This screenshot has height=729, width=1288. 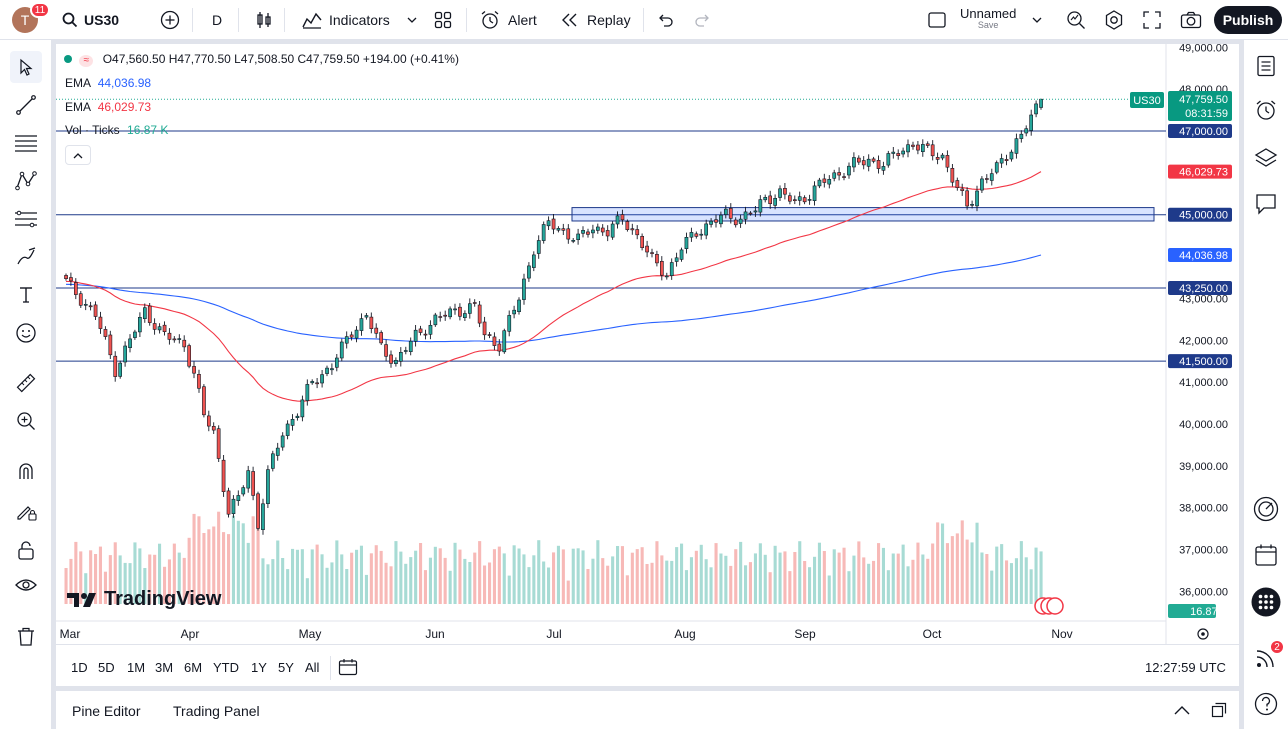 I want to click on ema2-legend: EMA 46,029.73, so click(x=108, y=107).